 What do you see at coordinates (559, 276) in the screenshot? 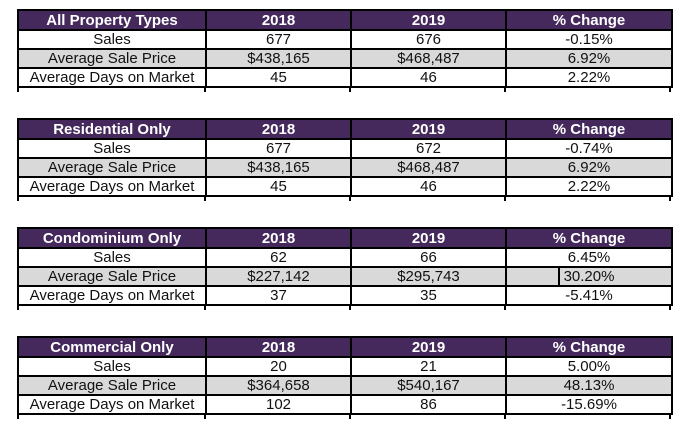
I see `cursor-line-artifact` at bounding box center [559, 276].